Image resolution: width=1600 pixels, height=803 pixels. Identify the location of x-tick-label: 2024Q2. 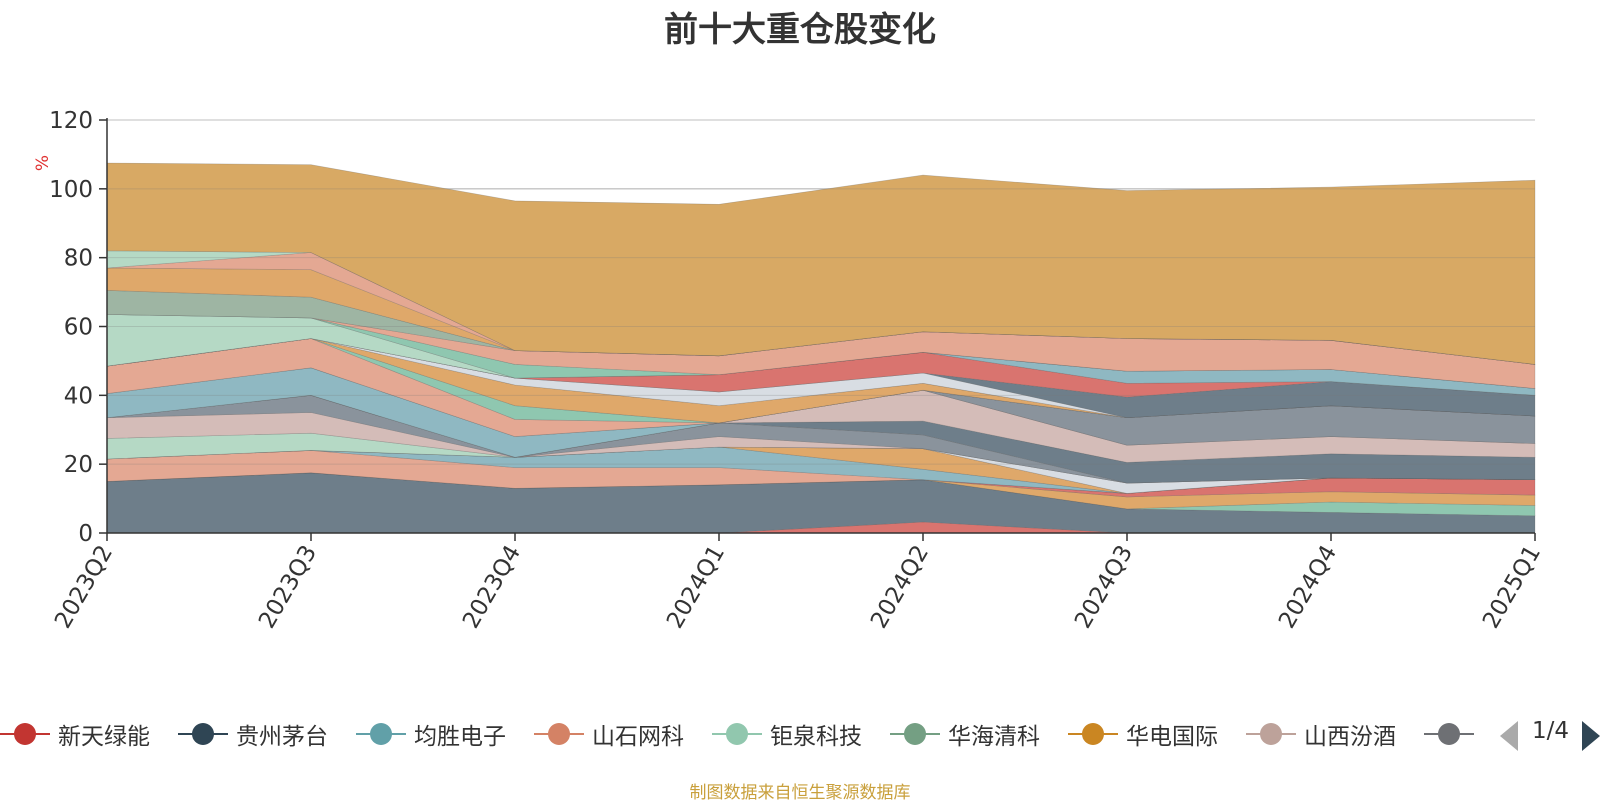
(900, 587).